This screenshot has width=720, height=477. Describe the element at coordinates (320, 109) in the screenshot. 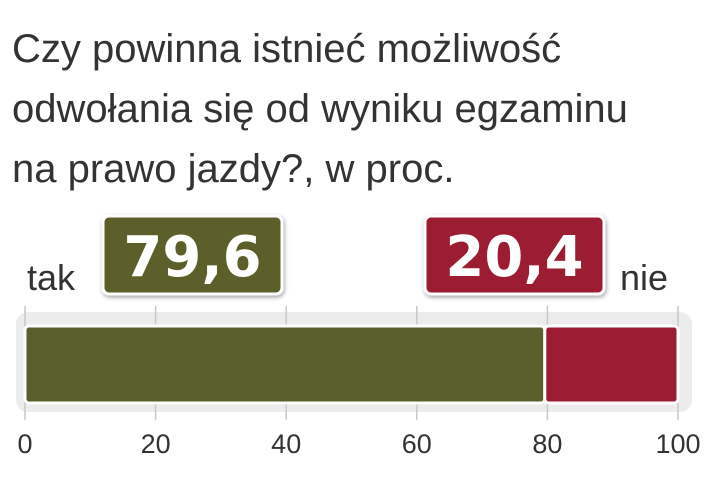

I see `chart-title: odwołania się od wyniku egzaminu` at that location.